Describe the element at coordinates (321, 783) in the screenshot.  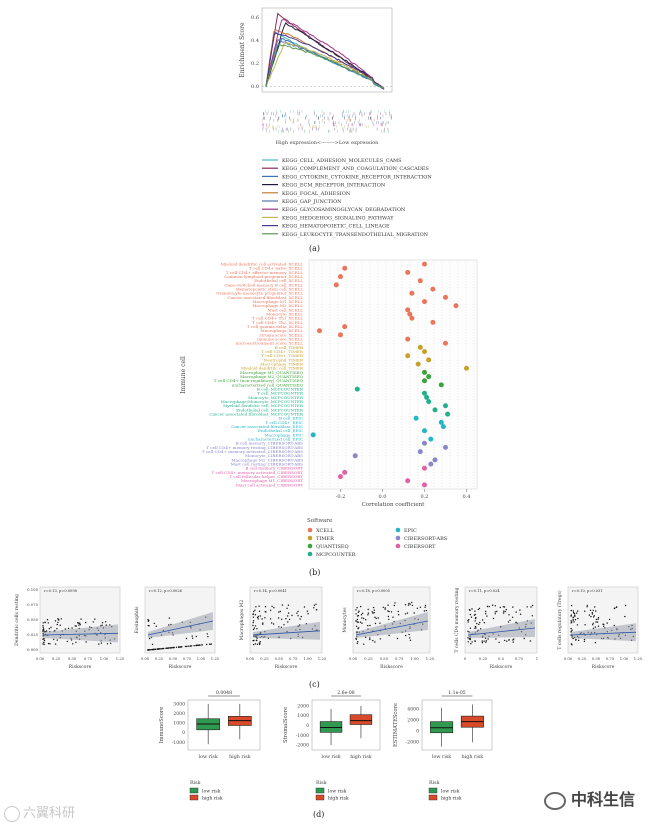
I see `risk-legend-title: Risk` at that location.